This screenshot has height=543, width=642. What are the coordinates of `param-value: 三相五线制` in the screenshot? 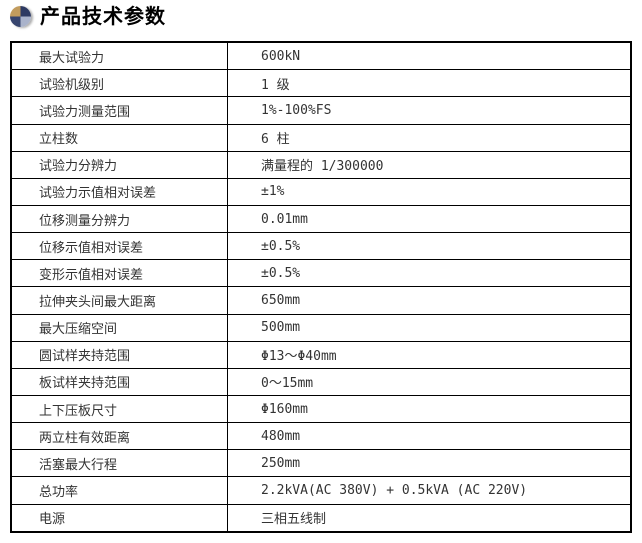 It's located at (429, 518).